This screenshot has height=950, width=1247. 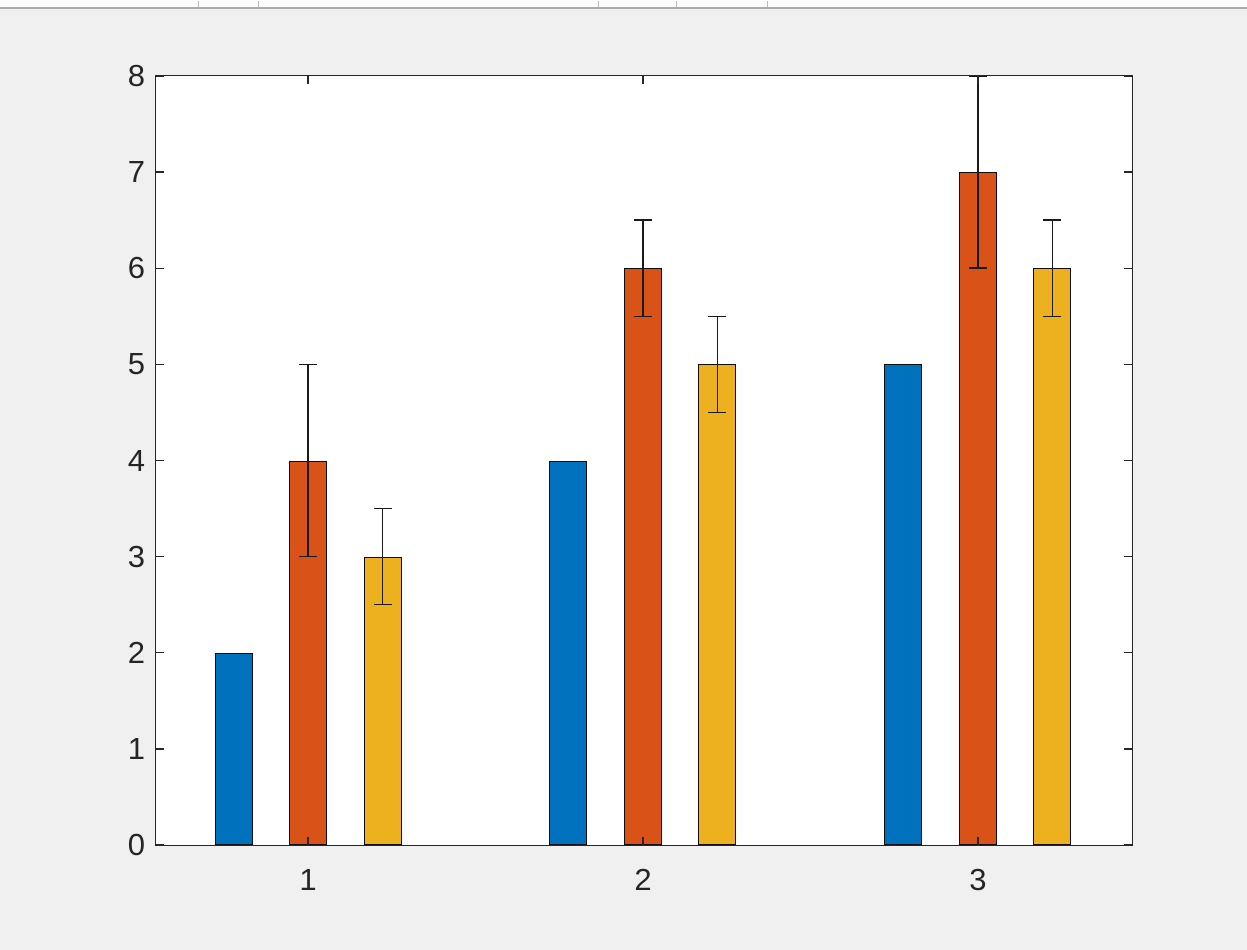 I want to click on x-tick-label: 1, so click(x=308, y=879).